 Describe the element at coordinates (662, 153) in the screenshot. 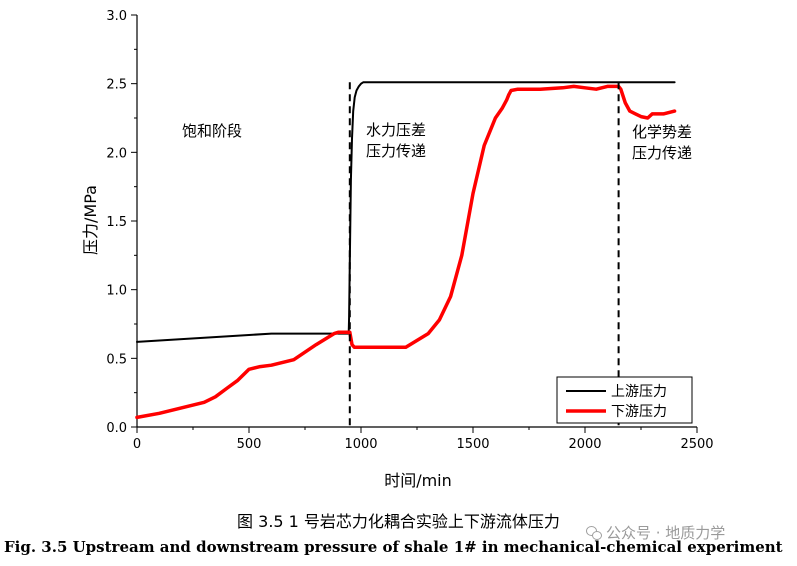

I see `annotation-chemical-transfer: 压力传递` at that location.